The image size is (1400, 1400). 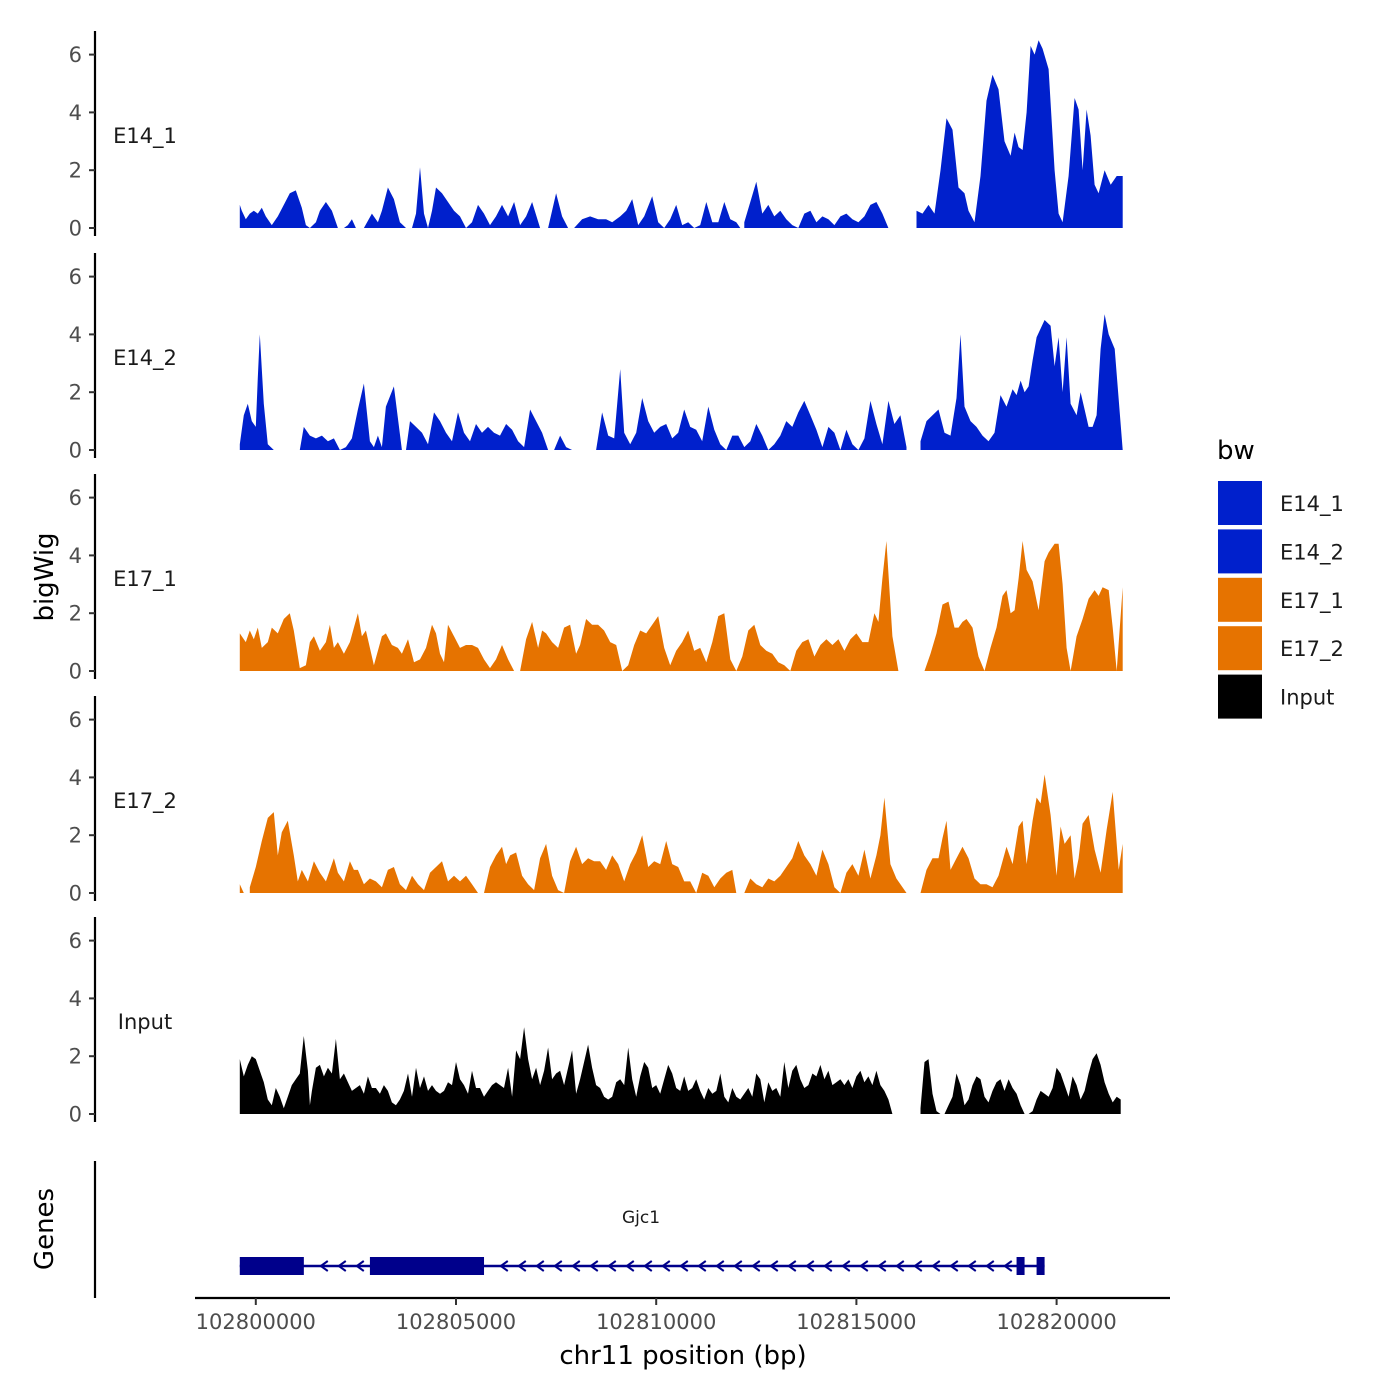 I want to click on y-tick-label-e17-2-6: 6, so click(x=75, y=720).